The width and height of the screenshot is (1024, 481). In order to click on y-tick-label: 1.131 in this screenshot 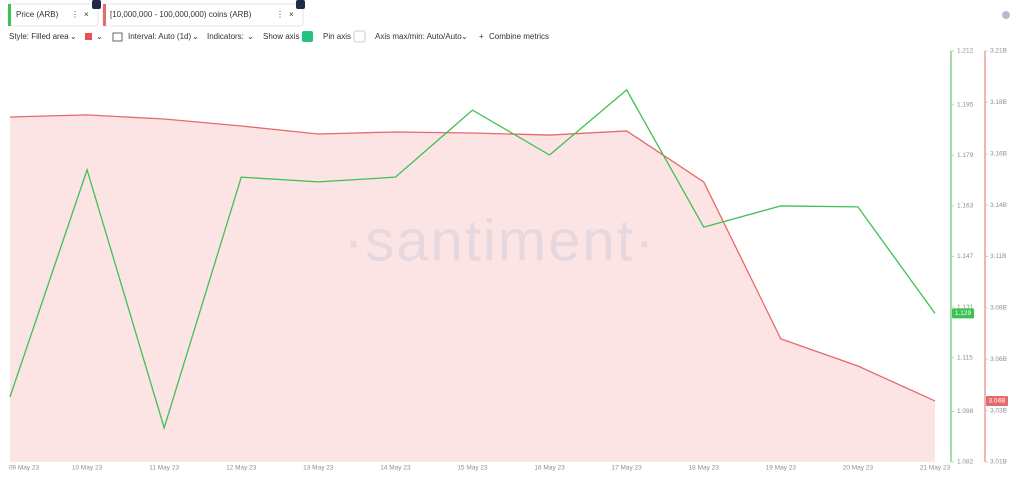, I will do `click(965, 307)`.